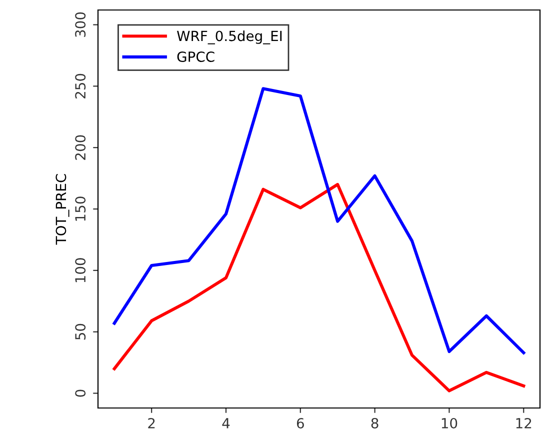 The height and width of the screenshot is (448, 542). Describe the element at coordinates (80, 332) in the screenshot. I see `y-tick-label: 50` at that location.